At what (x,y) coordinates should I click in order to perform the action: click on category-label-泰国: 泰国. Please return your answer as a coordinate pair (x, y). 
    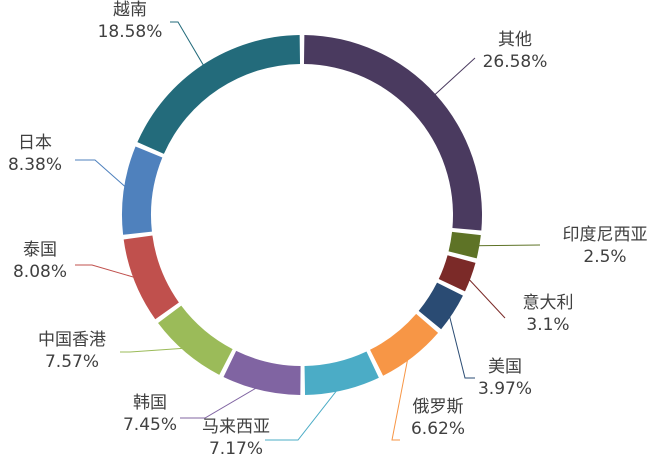
    Looking at the image, I should click on (40, 250).